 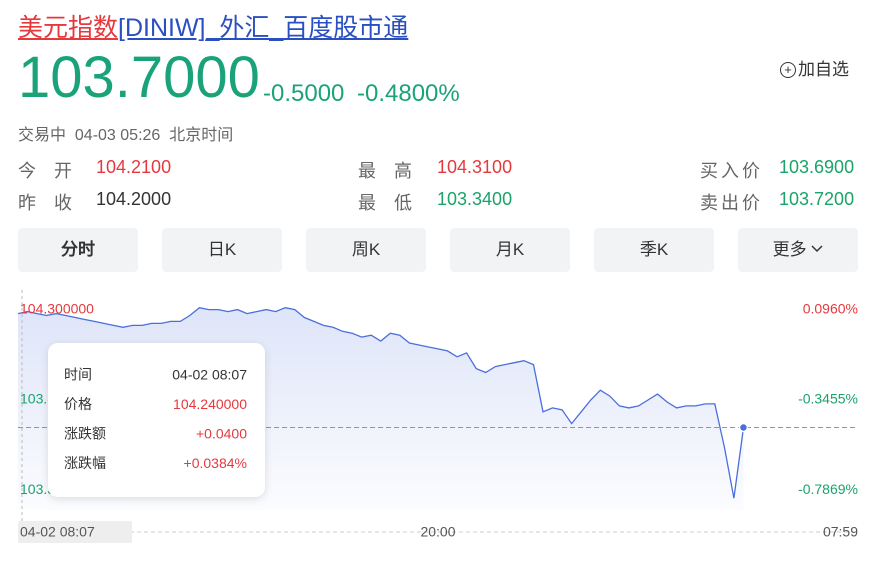 What do you see at coordinates (85, 434) in the screenshot?
I see `tooltip-label: 涨跌额` at bounding box center [85, 434].